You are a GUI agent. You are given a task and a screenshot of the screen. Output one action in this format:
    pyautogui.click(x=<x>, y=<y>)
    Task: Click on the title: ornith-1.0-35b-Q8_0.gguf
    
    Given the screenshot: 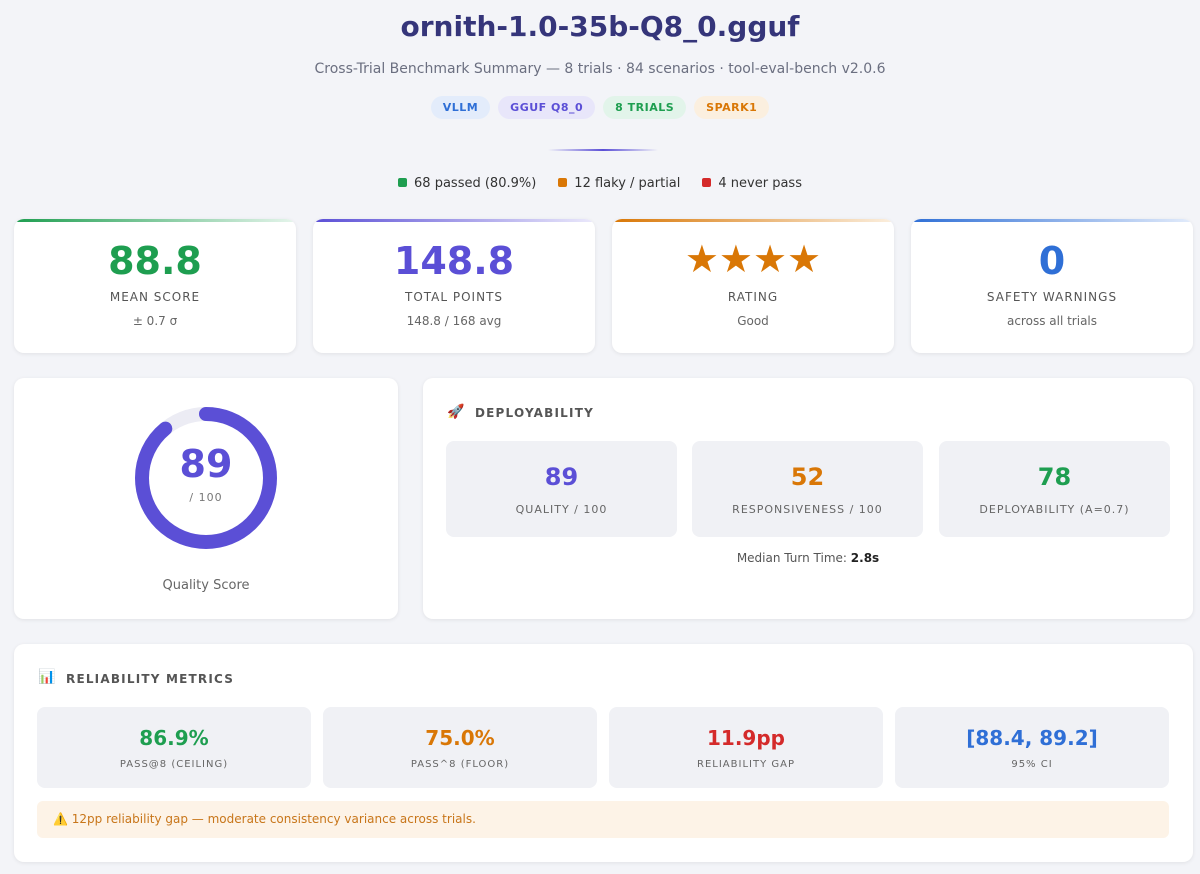 What is the action you would take?
    pyautogui.click(x=600, y=26)
    